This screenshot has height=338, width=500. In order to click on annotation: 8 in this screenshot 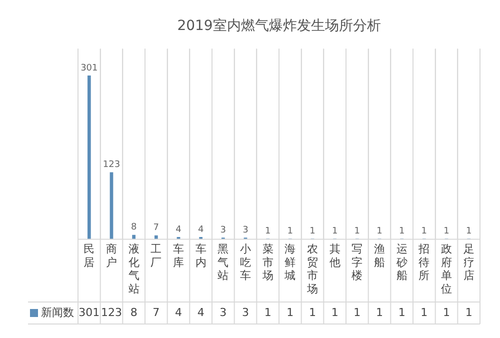, I will do `click(133, 227)`.